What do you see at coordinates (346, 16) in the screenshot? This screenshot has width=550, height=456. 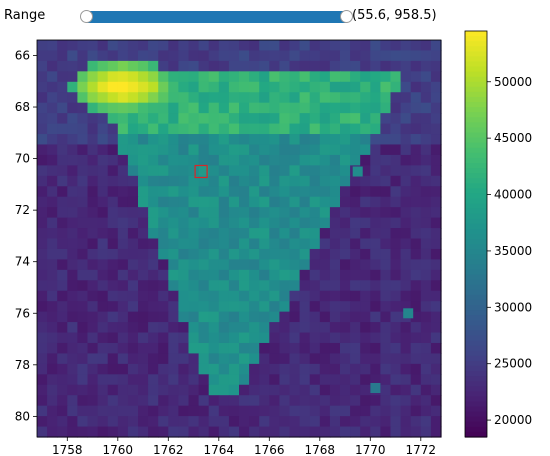 I see `range-slider-max-handle` at bounding box center [346, 16].